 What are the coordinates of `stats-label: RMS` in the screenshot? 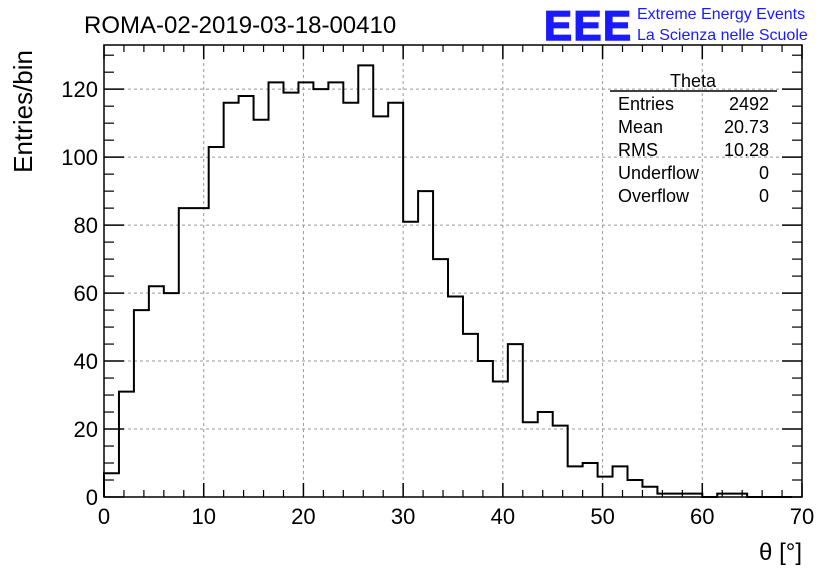 It's located at (638, 150).